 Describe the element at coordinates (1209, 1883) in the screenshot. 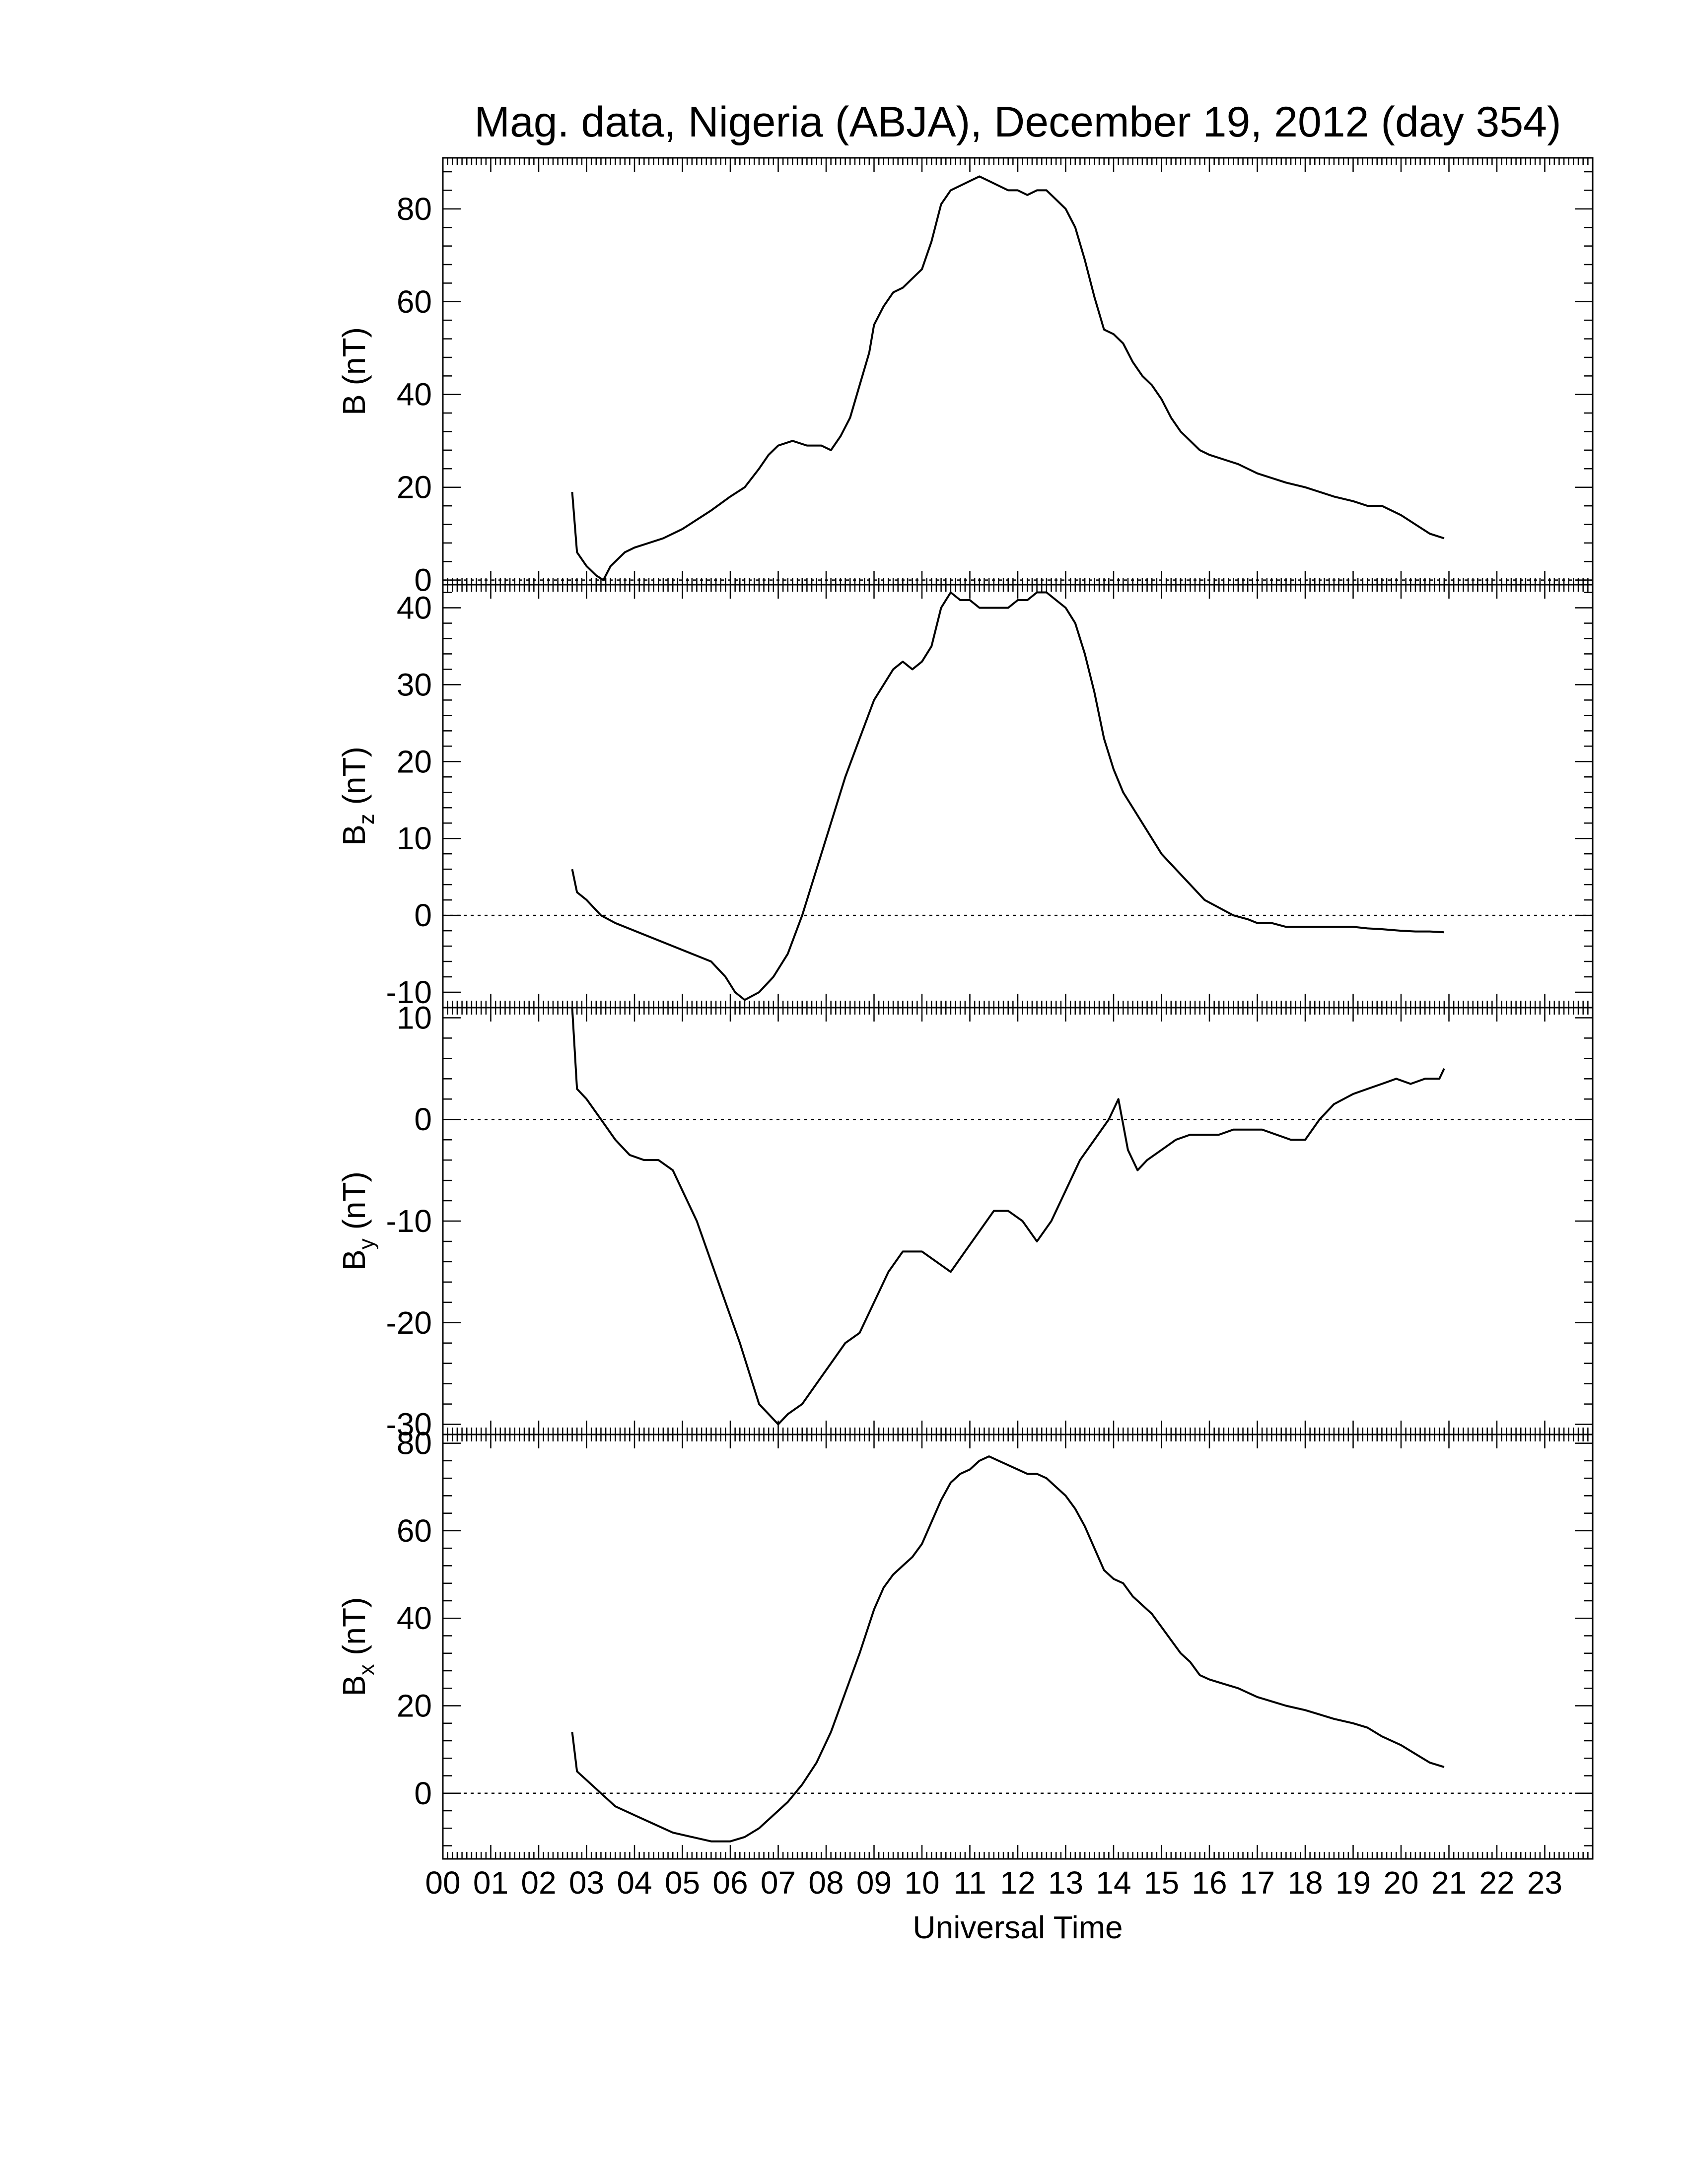

I see `x-tick-label: 16` at that location.